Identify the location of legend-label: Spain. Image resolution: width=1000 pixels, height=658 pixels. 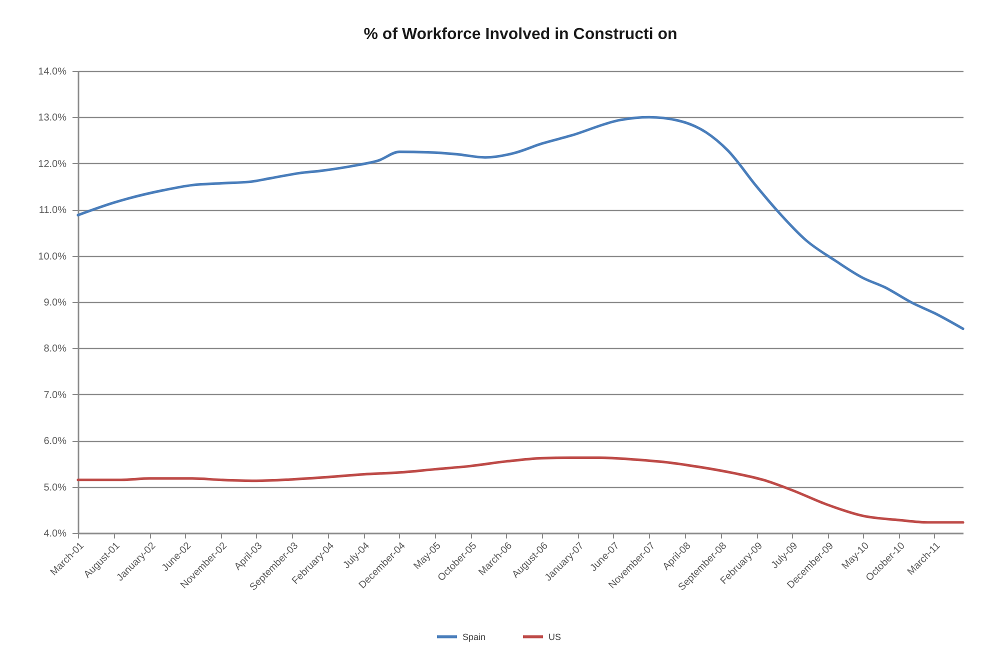
(474, 637).